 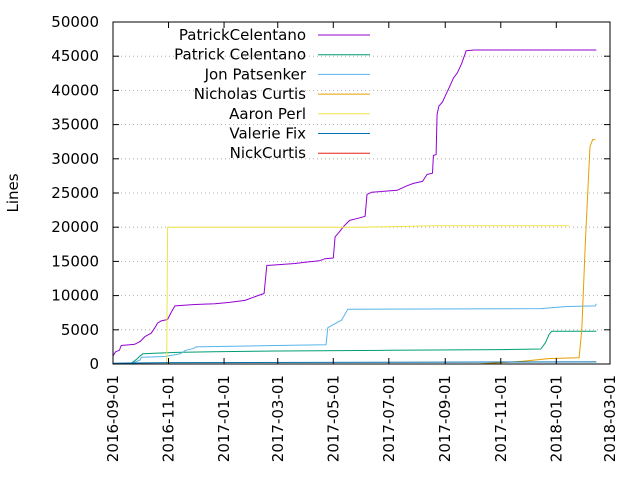 I want to click on x-tick-label: 2017-11-01, so click(x=501, y=418).